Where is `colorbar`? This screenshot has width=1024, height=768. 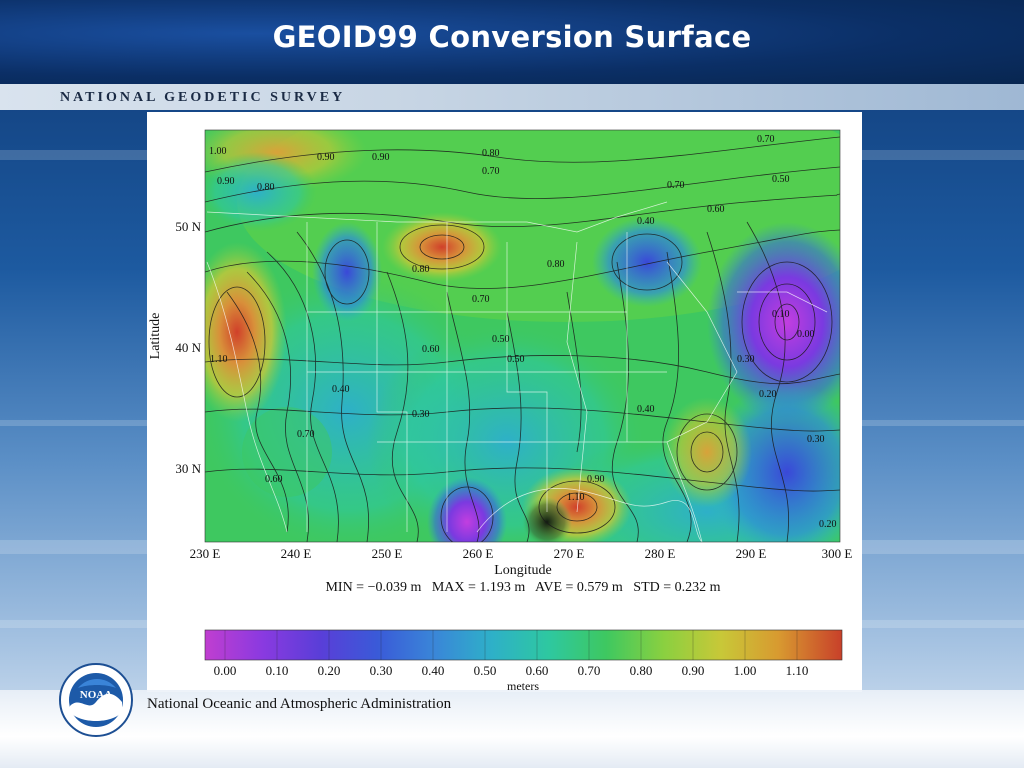 colorbar is located at coordinates (523, 645).